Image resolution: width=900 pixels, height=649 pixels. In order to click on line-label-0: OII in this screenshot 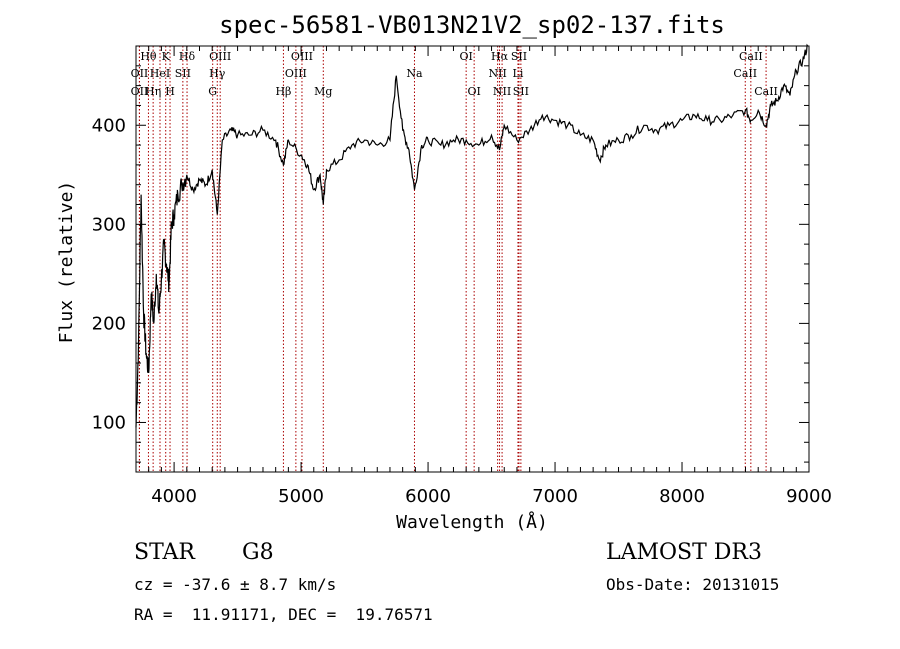, I will do `click(140, 91)`.